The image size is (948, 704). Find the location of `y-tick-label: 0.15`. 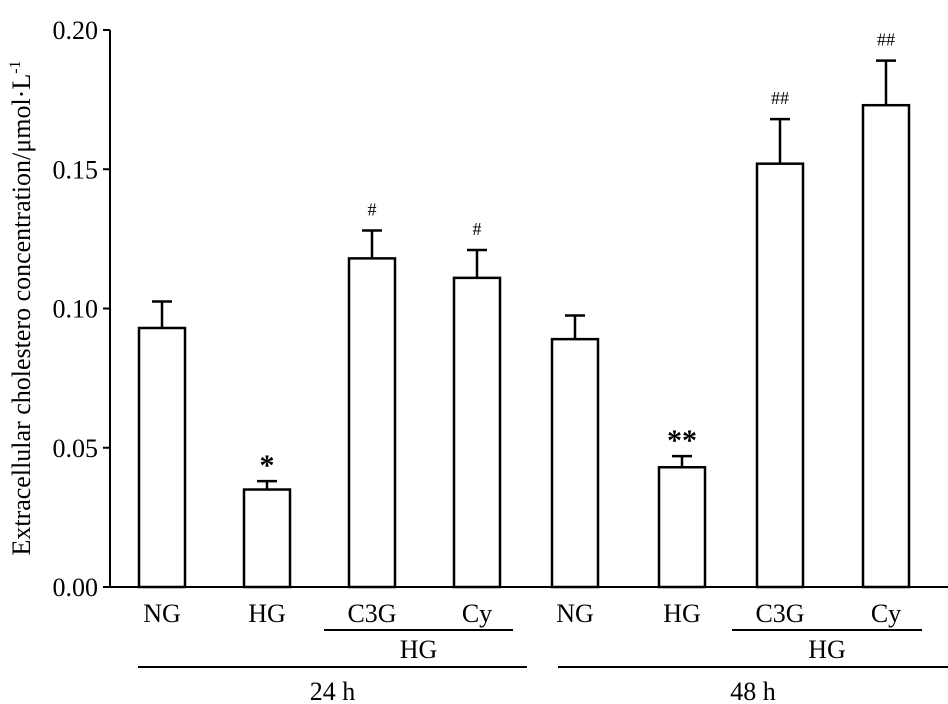

y-tick-label: 0.15 is located at coordinates (76, 169).